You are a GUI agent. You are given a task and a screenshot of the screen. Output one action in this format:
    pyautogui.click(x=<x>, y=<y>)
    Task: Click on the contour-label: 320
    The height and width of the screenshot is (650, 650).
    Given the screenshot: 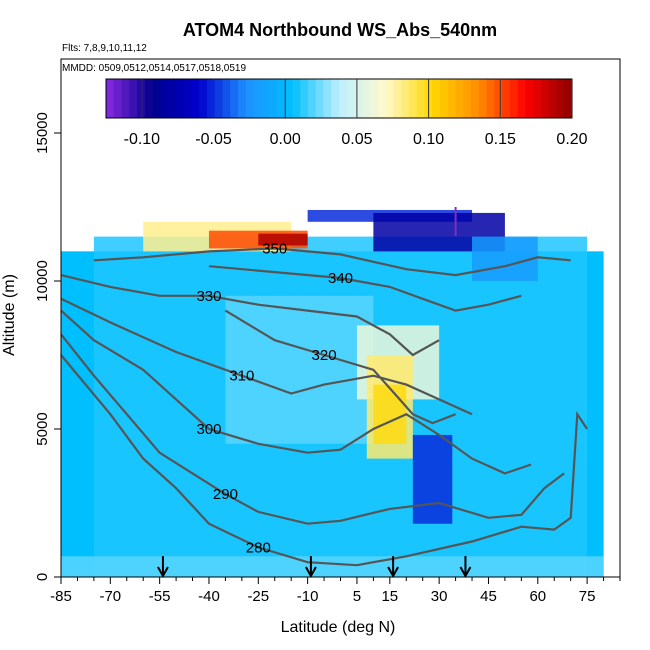 What is the action you would take?
    pyautogui.click(x=324, y=355)
    